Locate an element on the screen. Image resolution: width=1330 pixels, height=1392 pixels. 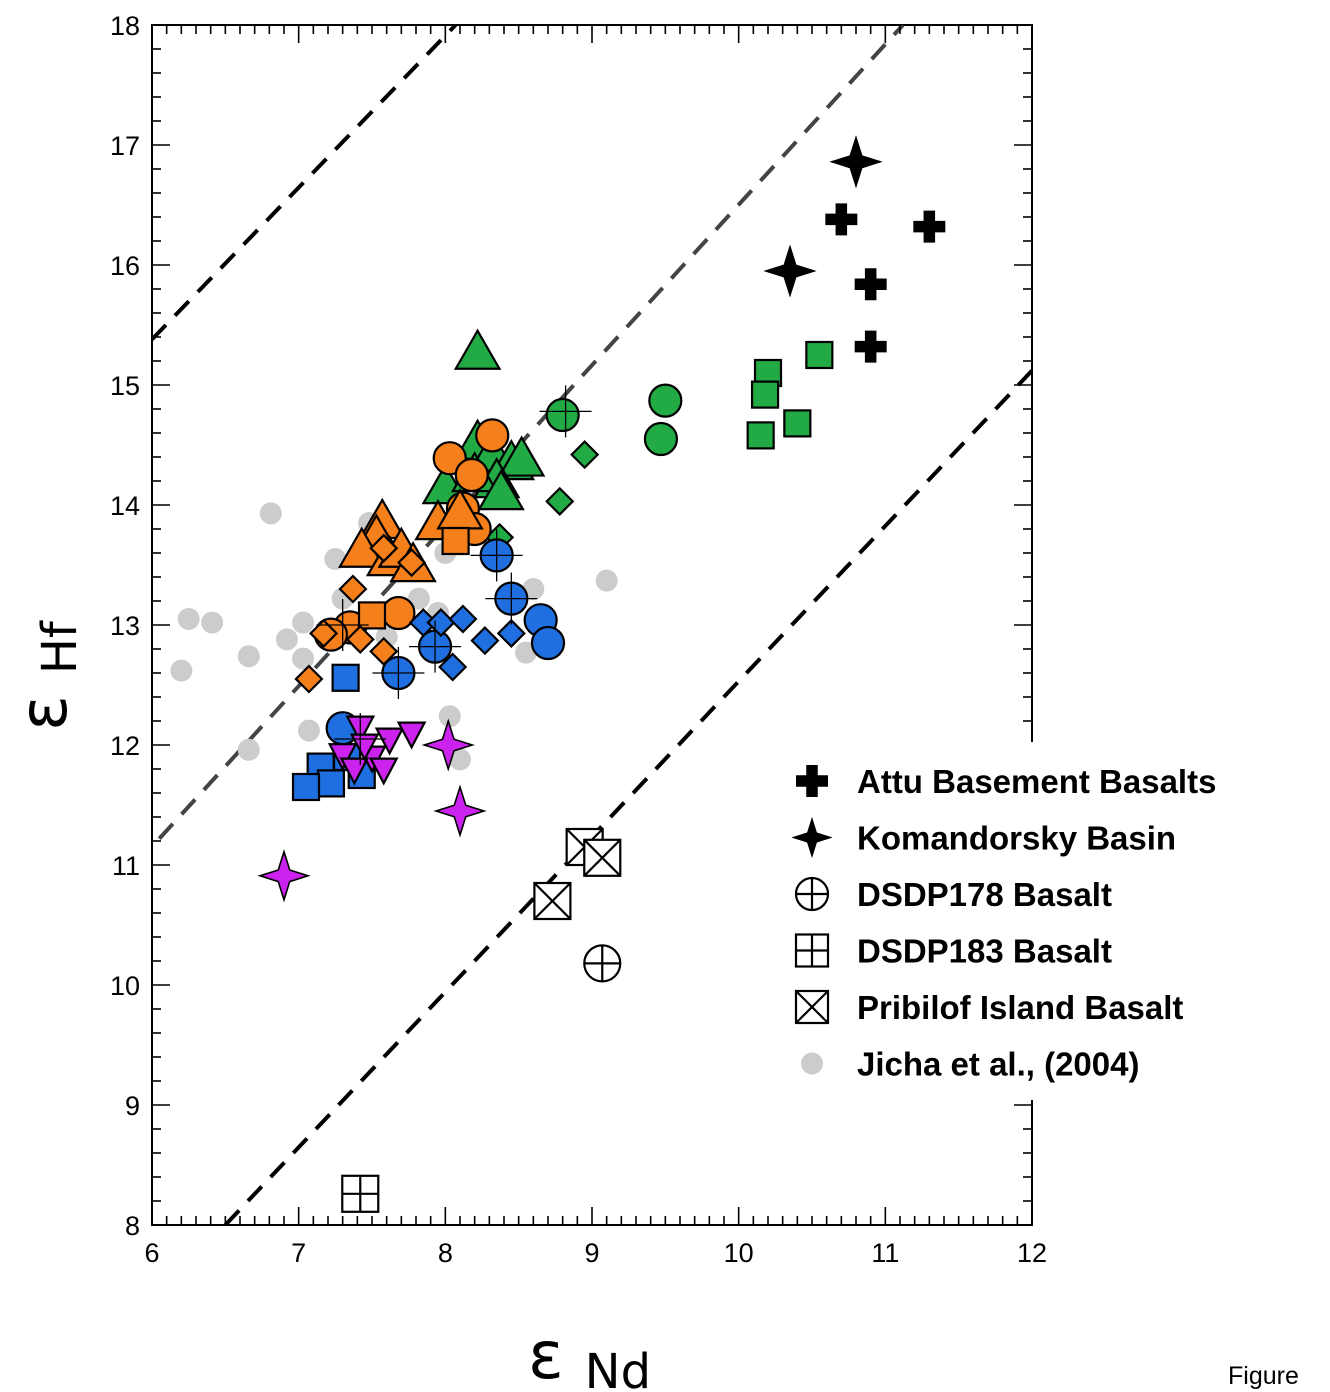
y-tick-label: 8 is located at coordinates (132, 1226).